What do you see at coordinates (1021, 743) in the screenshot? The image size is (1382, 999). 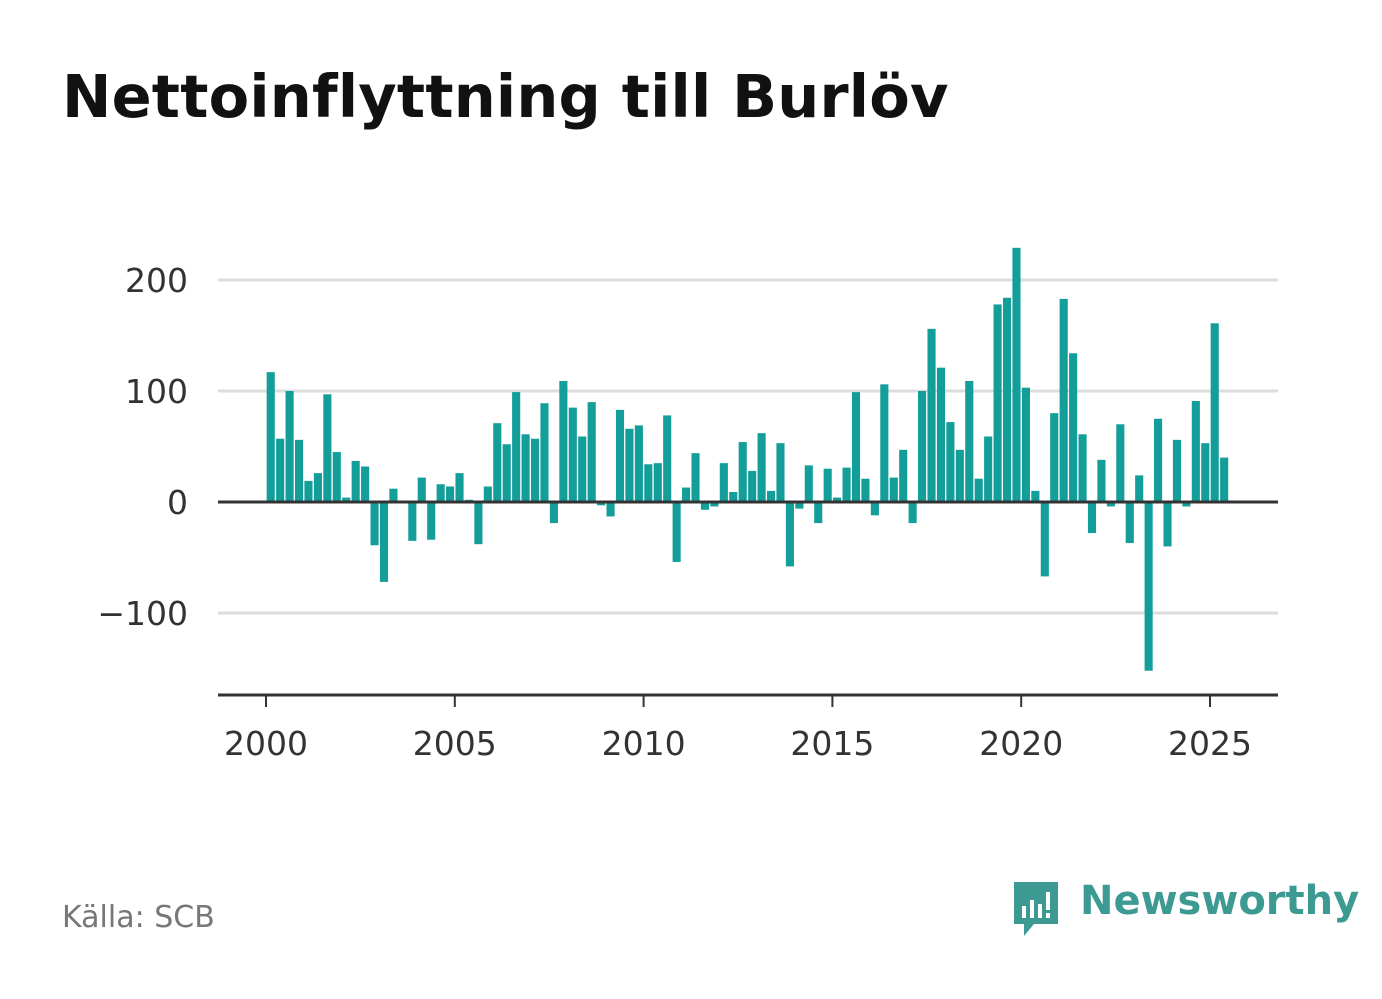 I see `x-tick-label: 2020` at bounding box center [1021, 743].